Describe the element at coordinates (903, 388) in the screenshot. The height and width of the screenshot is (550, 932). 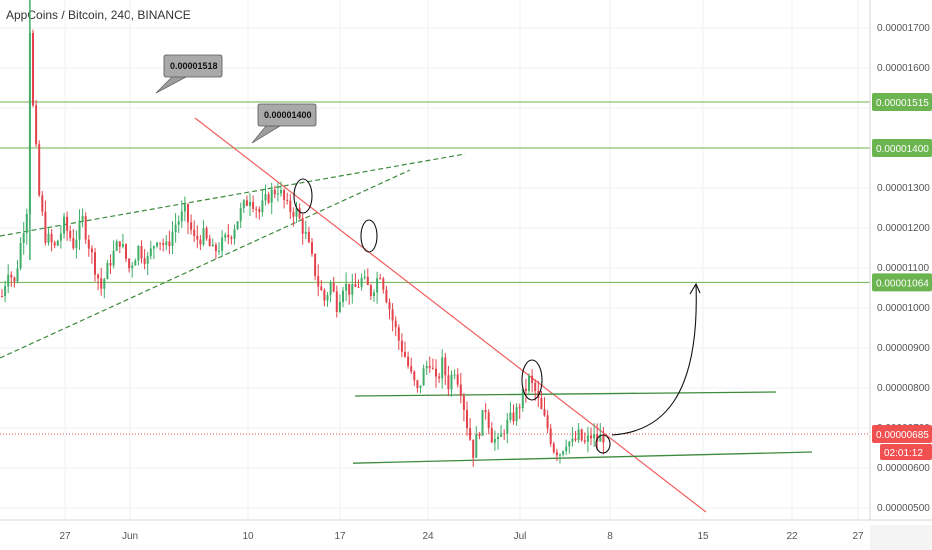
I see `y-tick-label: 0.00000800` at that location.